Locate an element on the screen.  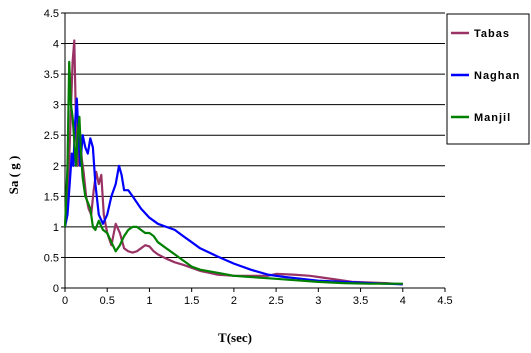
y-tick-label: 2 is located at coordinates (56, 167).